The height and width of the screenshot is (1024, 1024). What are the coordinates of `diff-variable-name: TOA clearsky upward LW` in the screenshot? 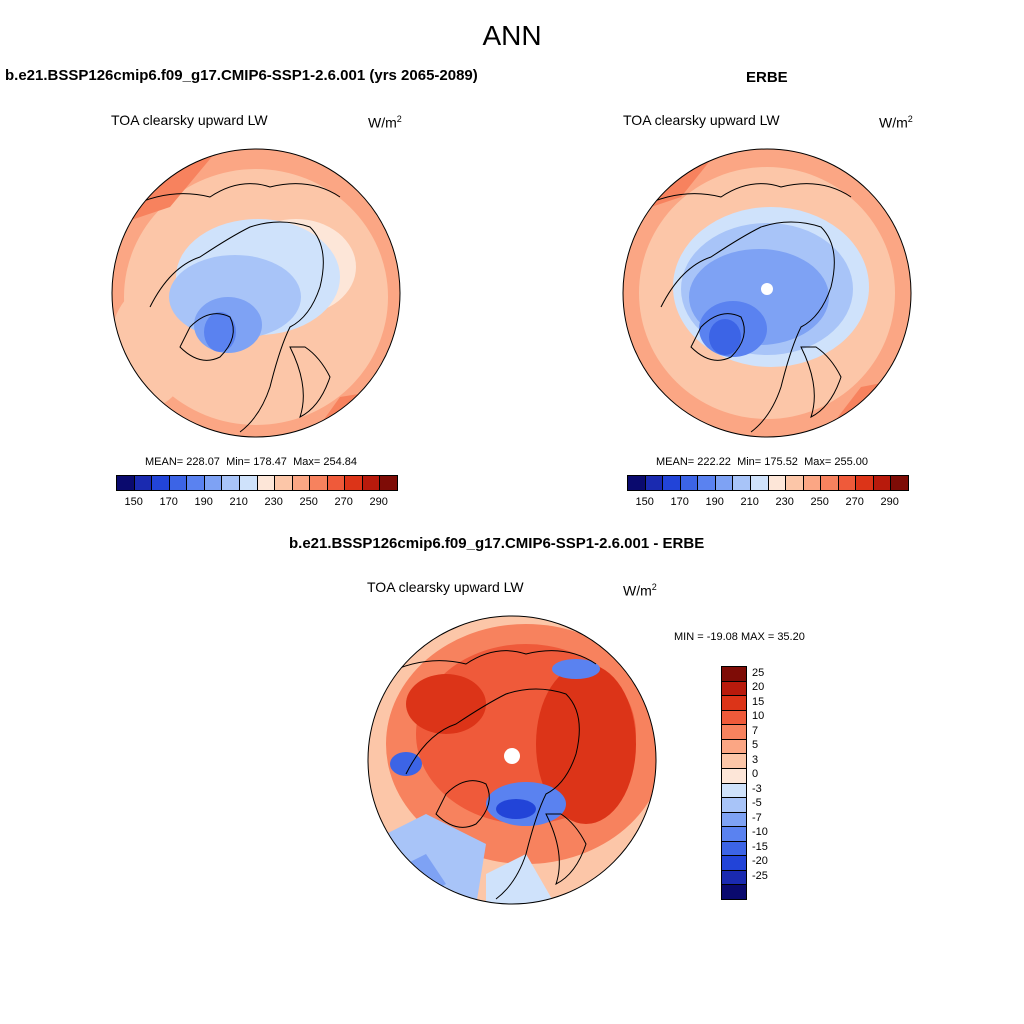 It's located at (445, 587).